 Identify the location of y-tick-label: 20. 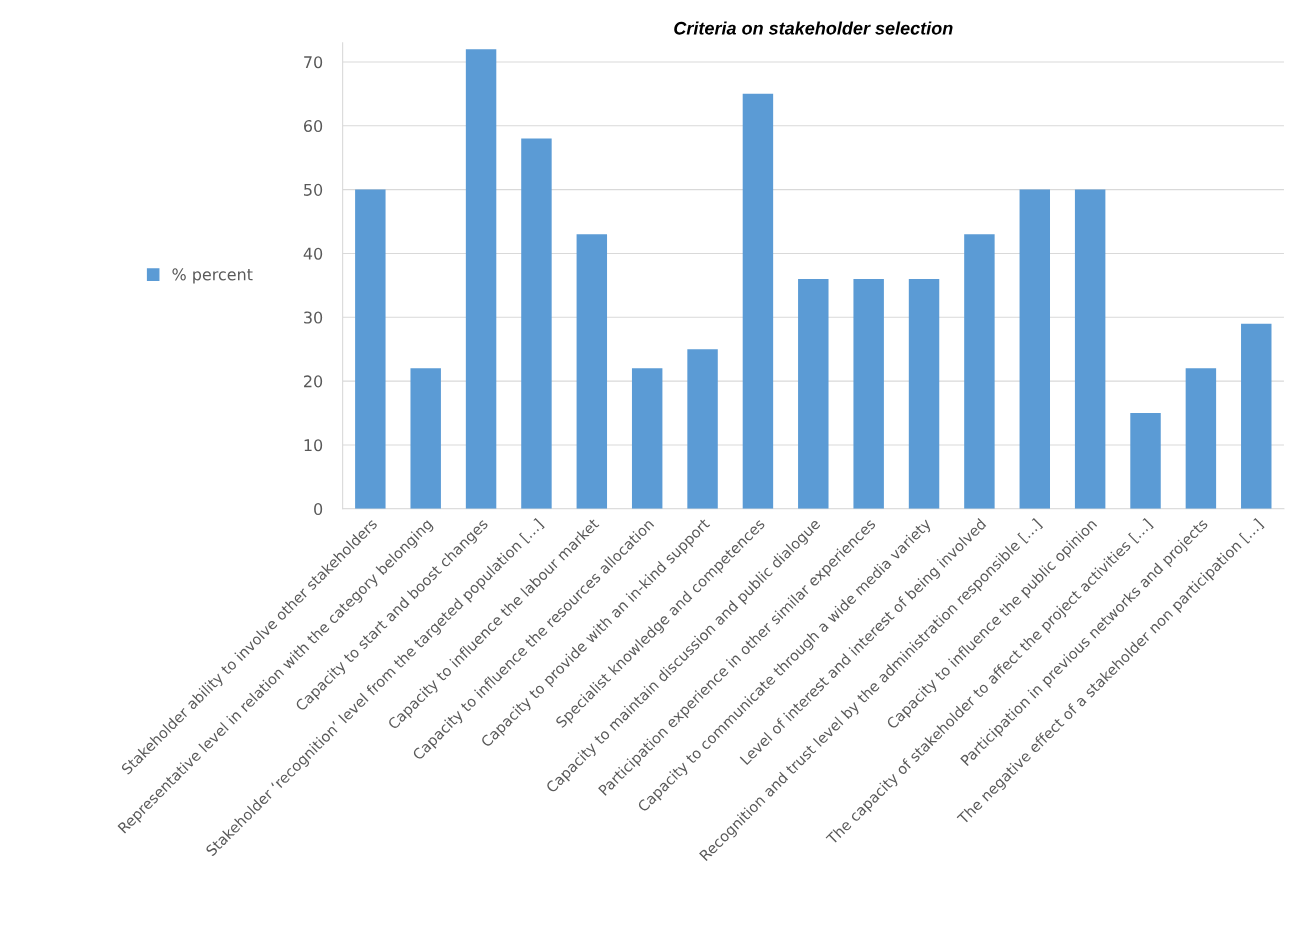
(313, 381).